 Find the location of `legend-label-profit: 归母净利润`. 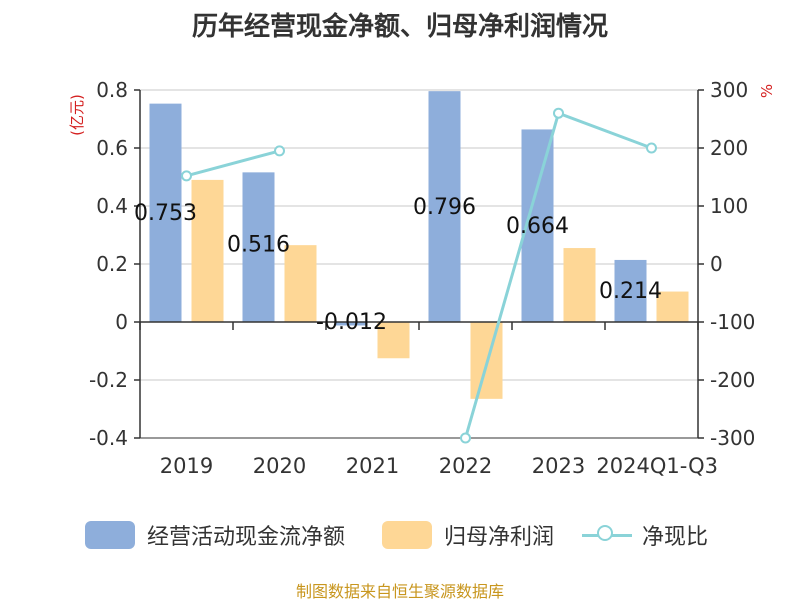

legend-label-profit: 归母净利润 is located at coordinates (499, 537).